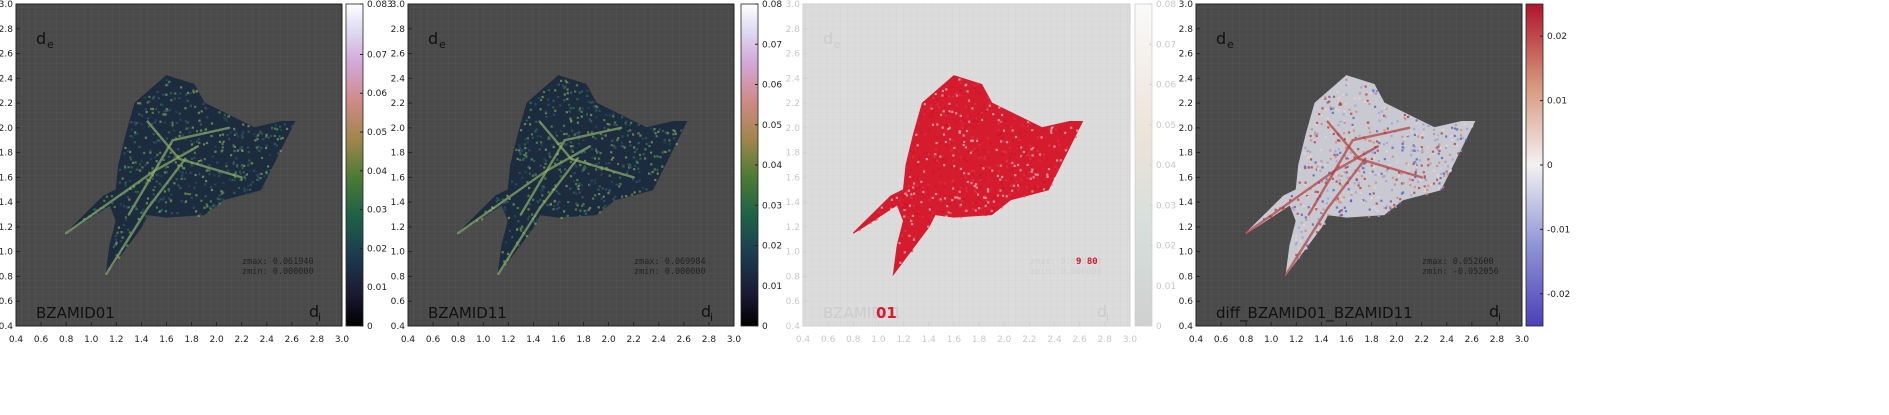 This screenshot has width=1889, height=415. I want to click on panel-label: diff_BZAMID01_BZAMID11, so click(1314, 313).